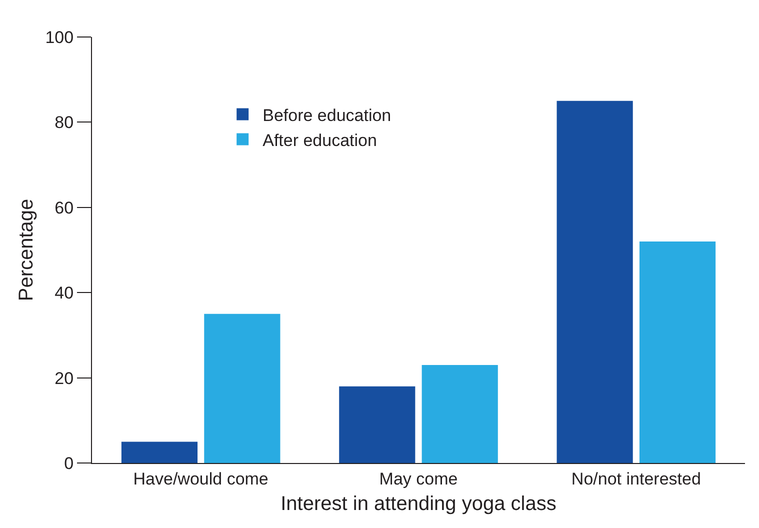 The height and width of the screenshot is (528, 759). Describe the element at coordinates (64, 378) in the screenshot. I see `y-tick-label: 20` at that location.